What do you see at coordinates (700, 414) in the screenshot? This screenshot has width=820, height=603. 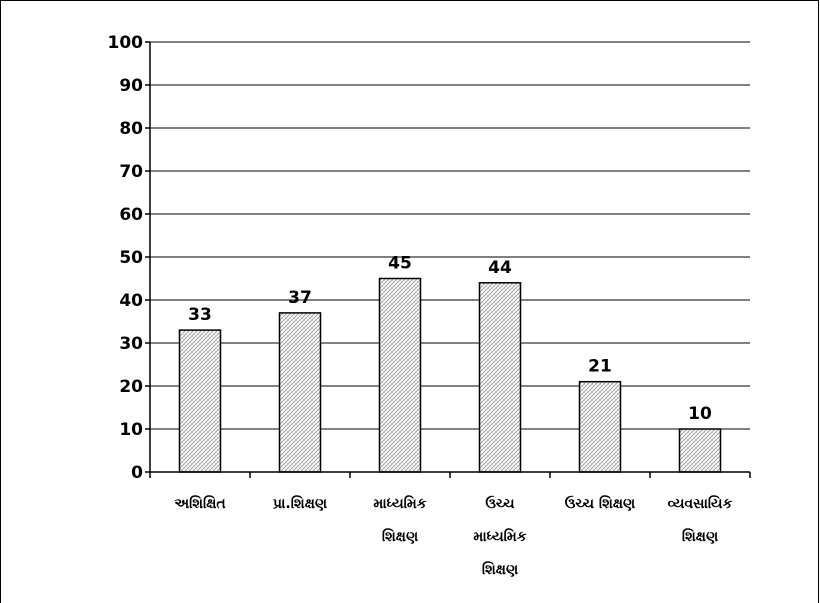 I see `data-label: 10` at bounding box center [700, 414].